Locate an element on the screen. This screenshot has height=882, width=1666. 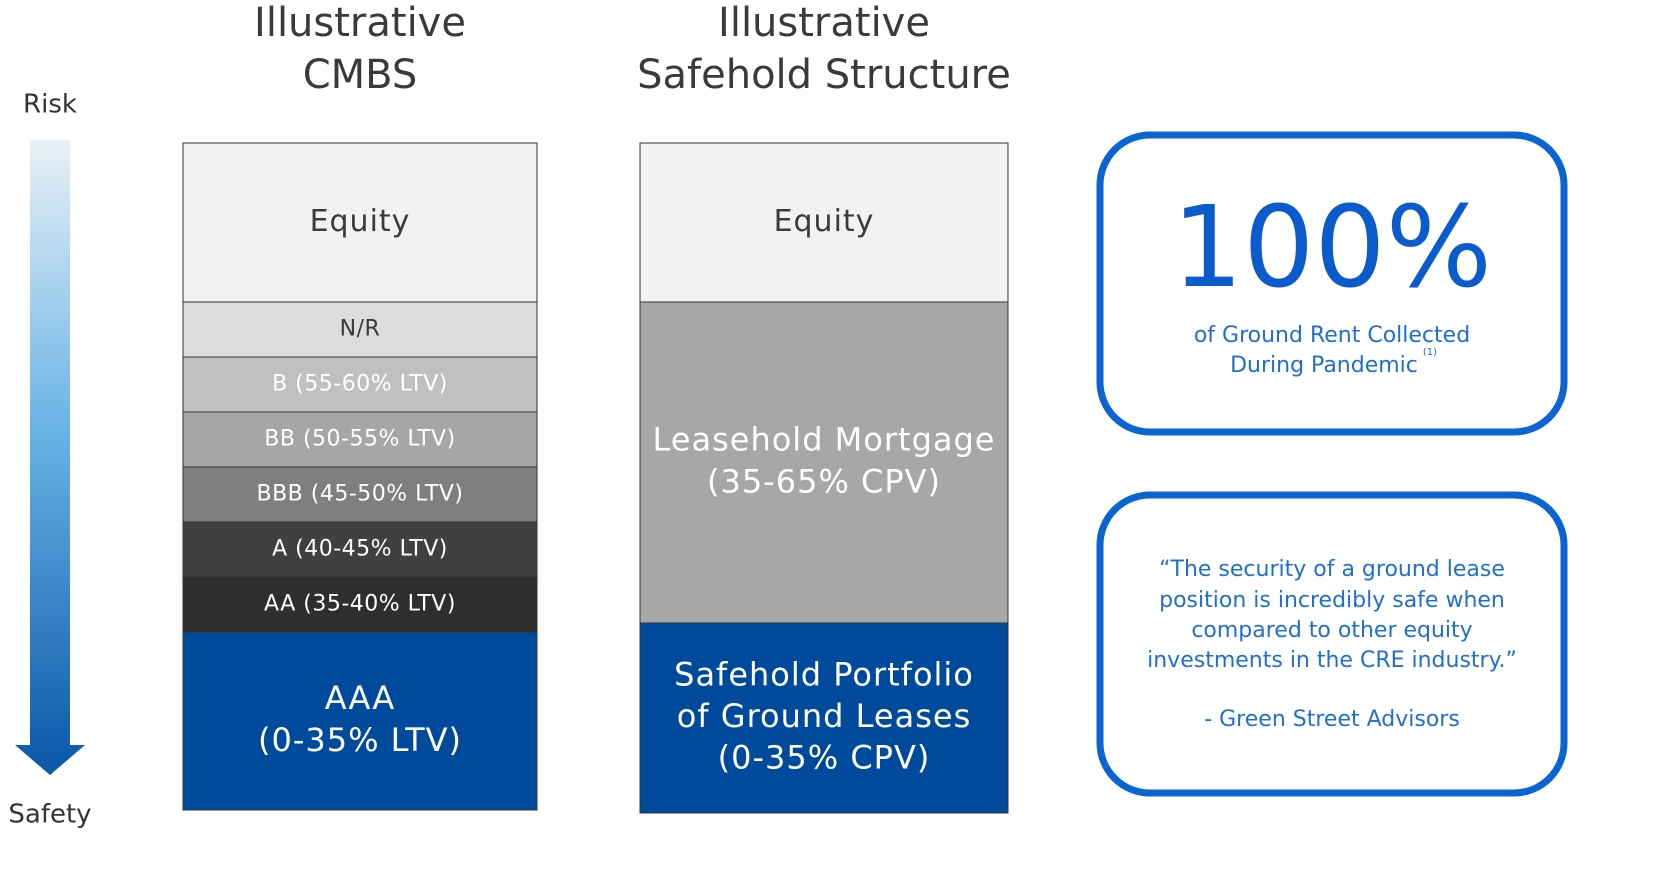
stat-caption: During Pandemic is located at coordinates (1324, 365).